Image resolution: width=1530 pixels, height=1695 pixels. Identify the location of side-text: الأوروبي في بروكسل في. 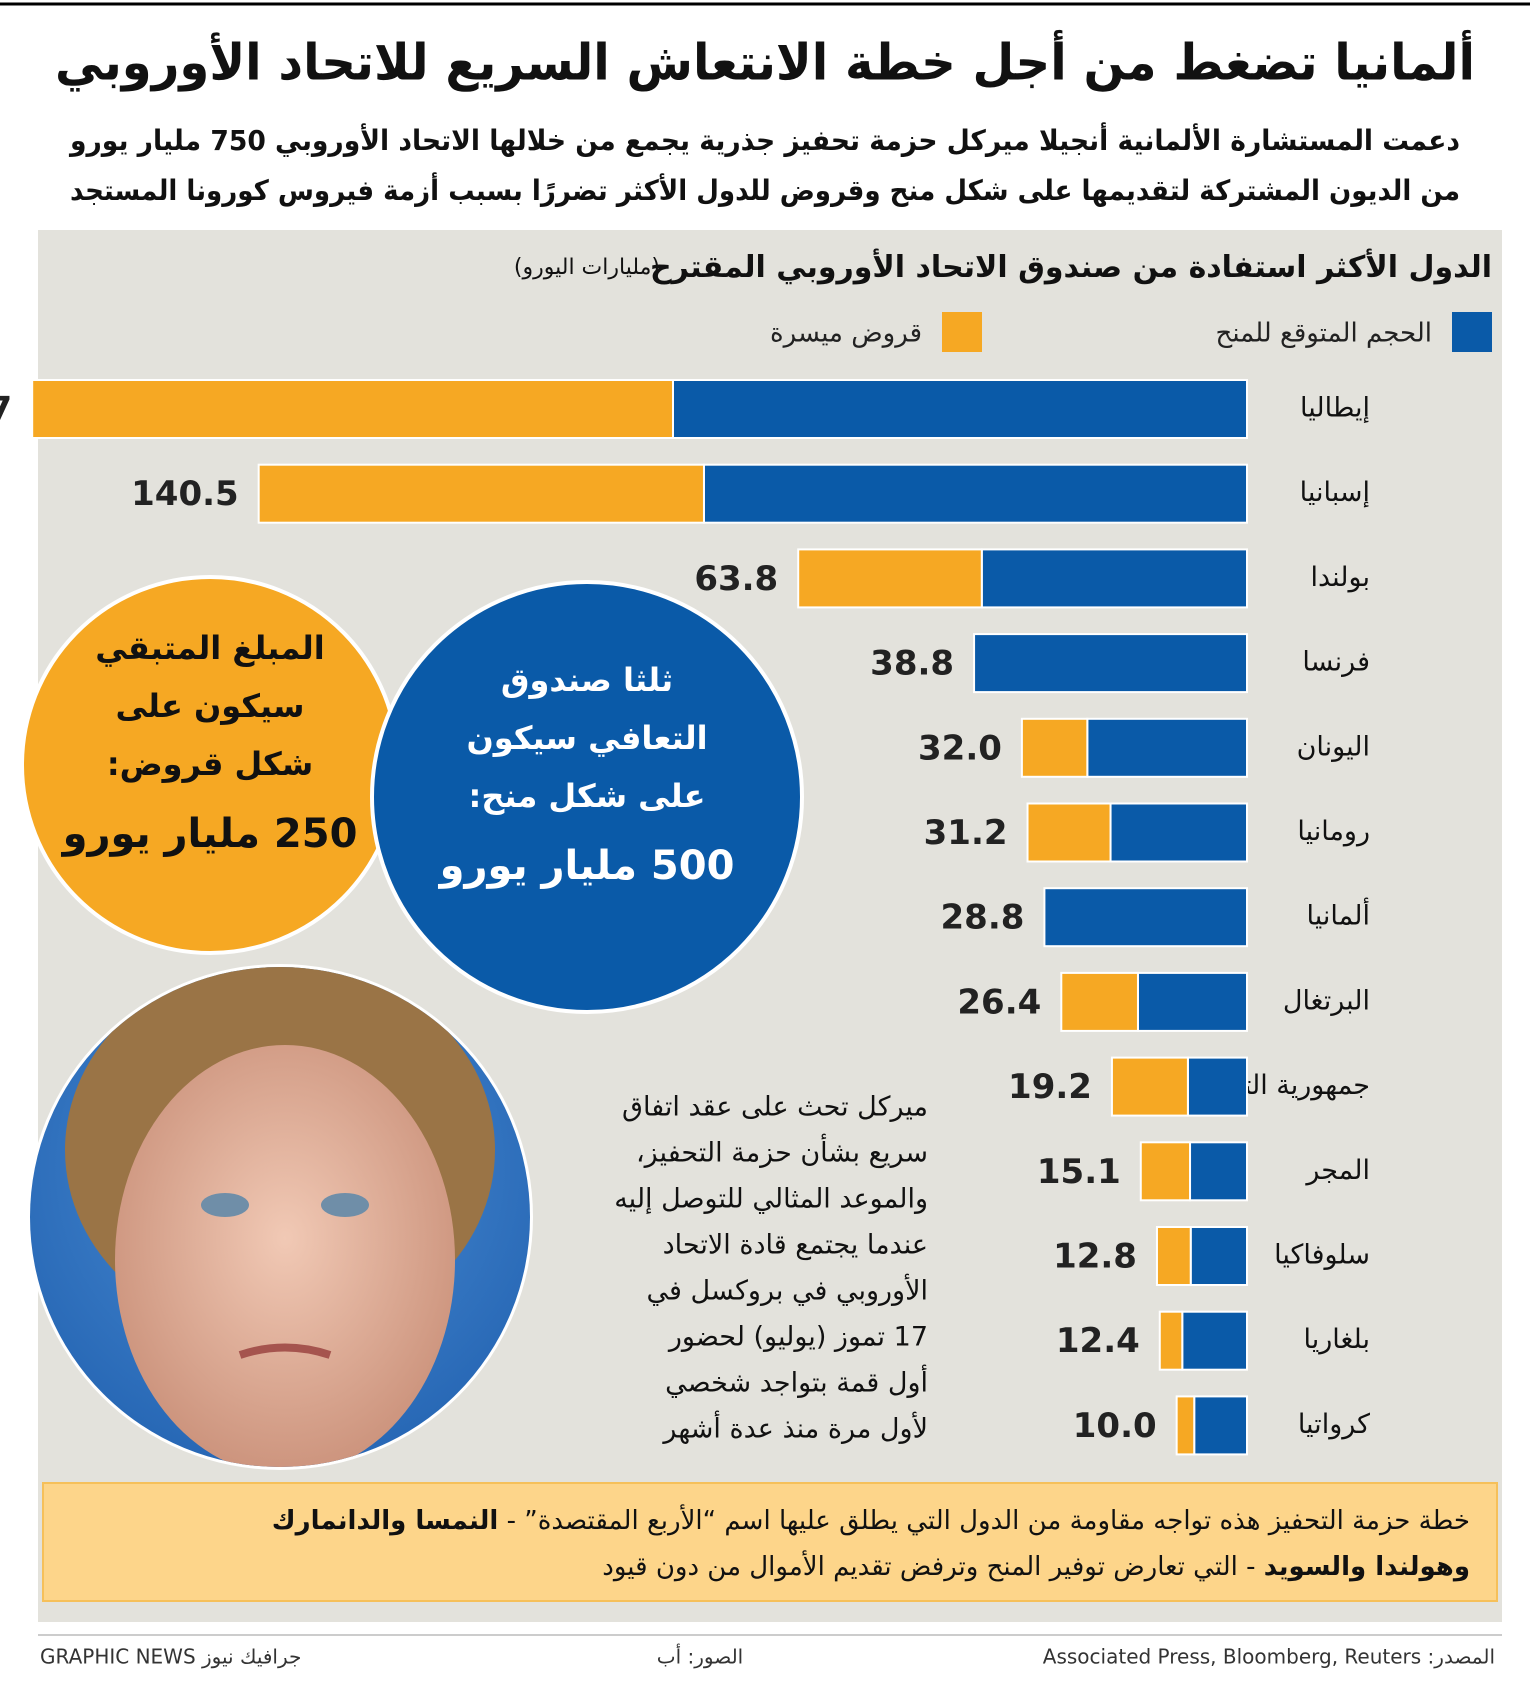
(787, 1290).